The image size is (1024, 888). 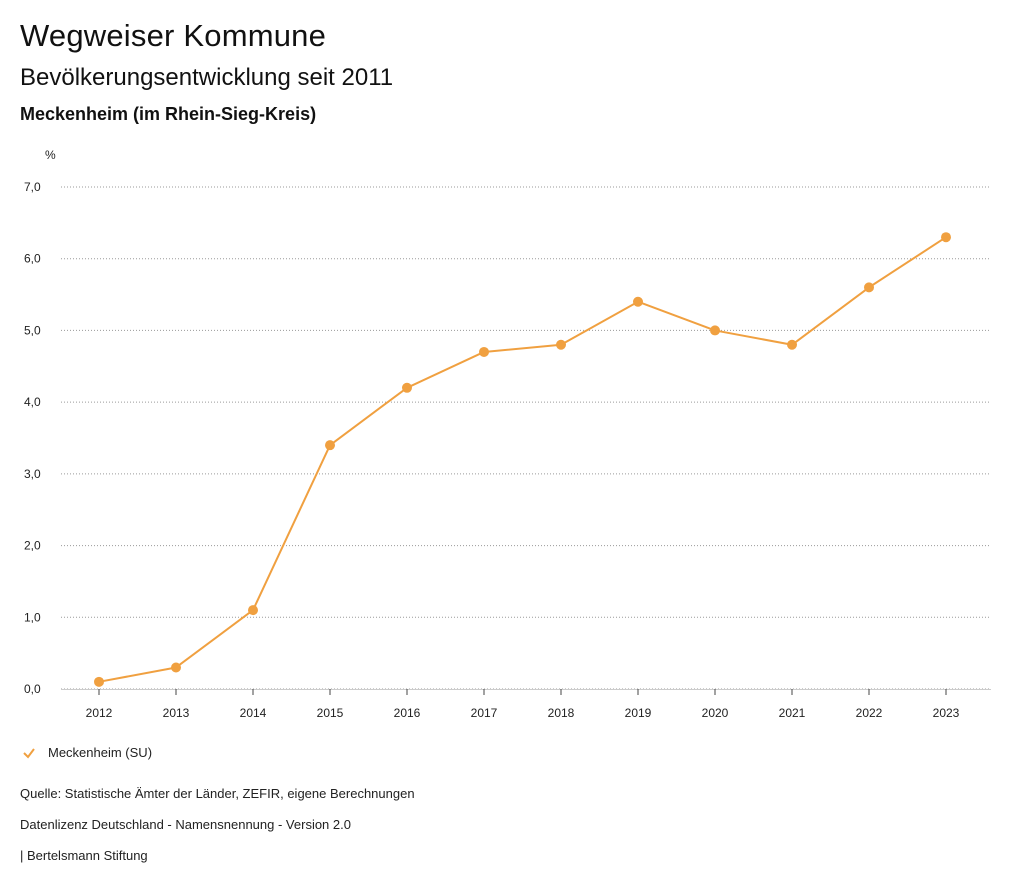 What do you see at coordinates (50, 155) in the screenshot?
I see `y-axis-unit: %` at bounding box center [50, 155].